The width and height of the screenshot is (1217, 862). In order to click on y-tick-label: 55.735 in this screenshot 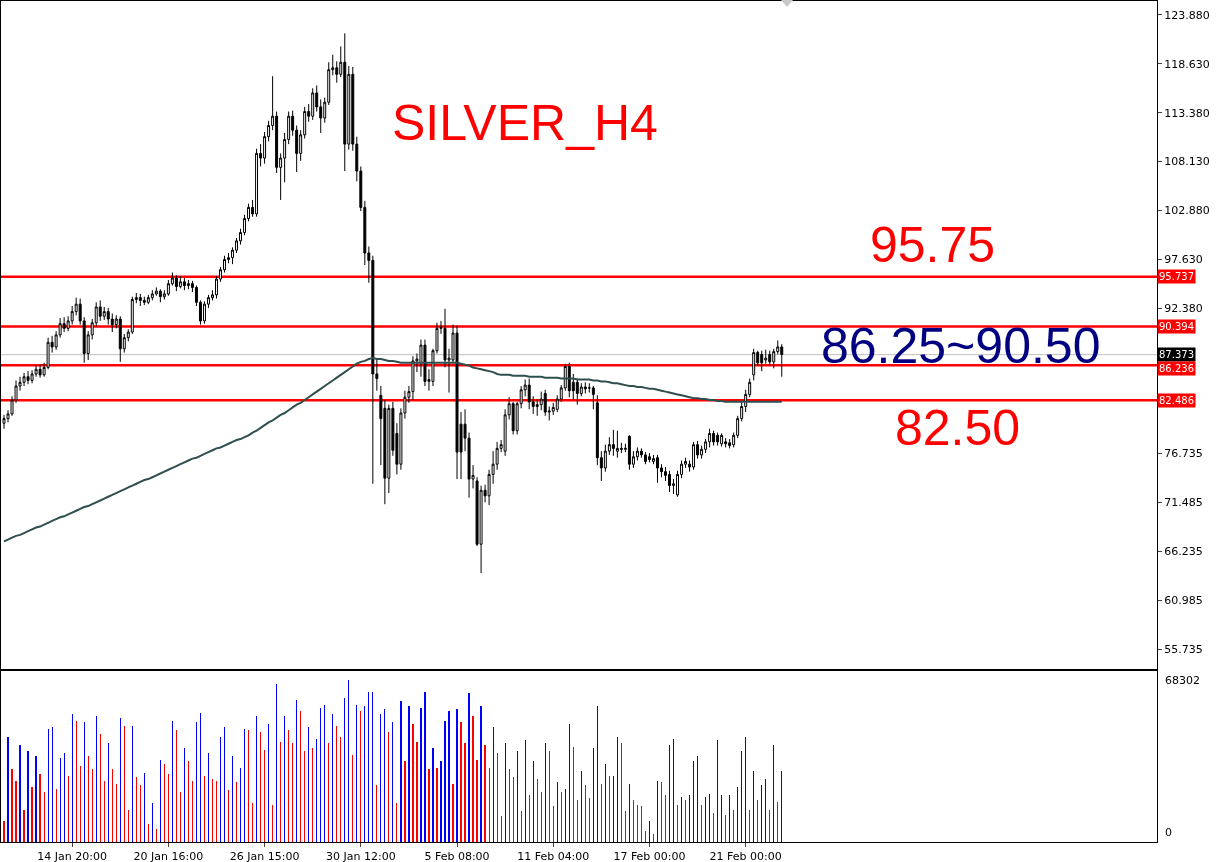, I will do `click(1183, 649)`.